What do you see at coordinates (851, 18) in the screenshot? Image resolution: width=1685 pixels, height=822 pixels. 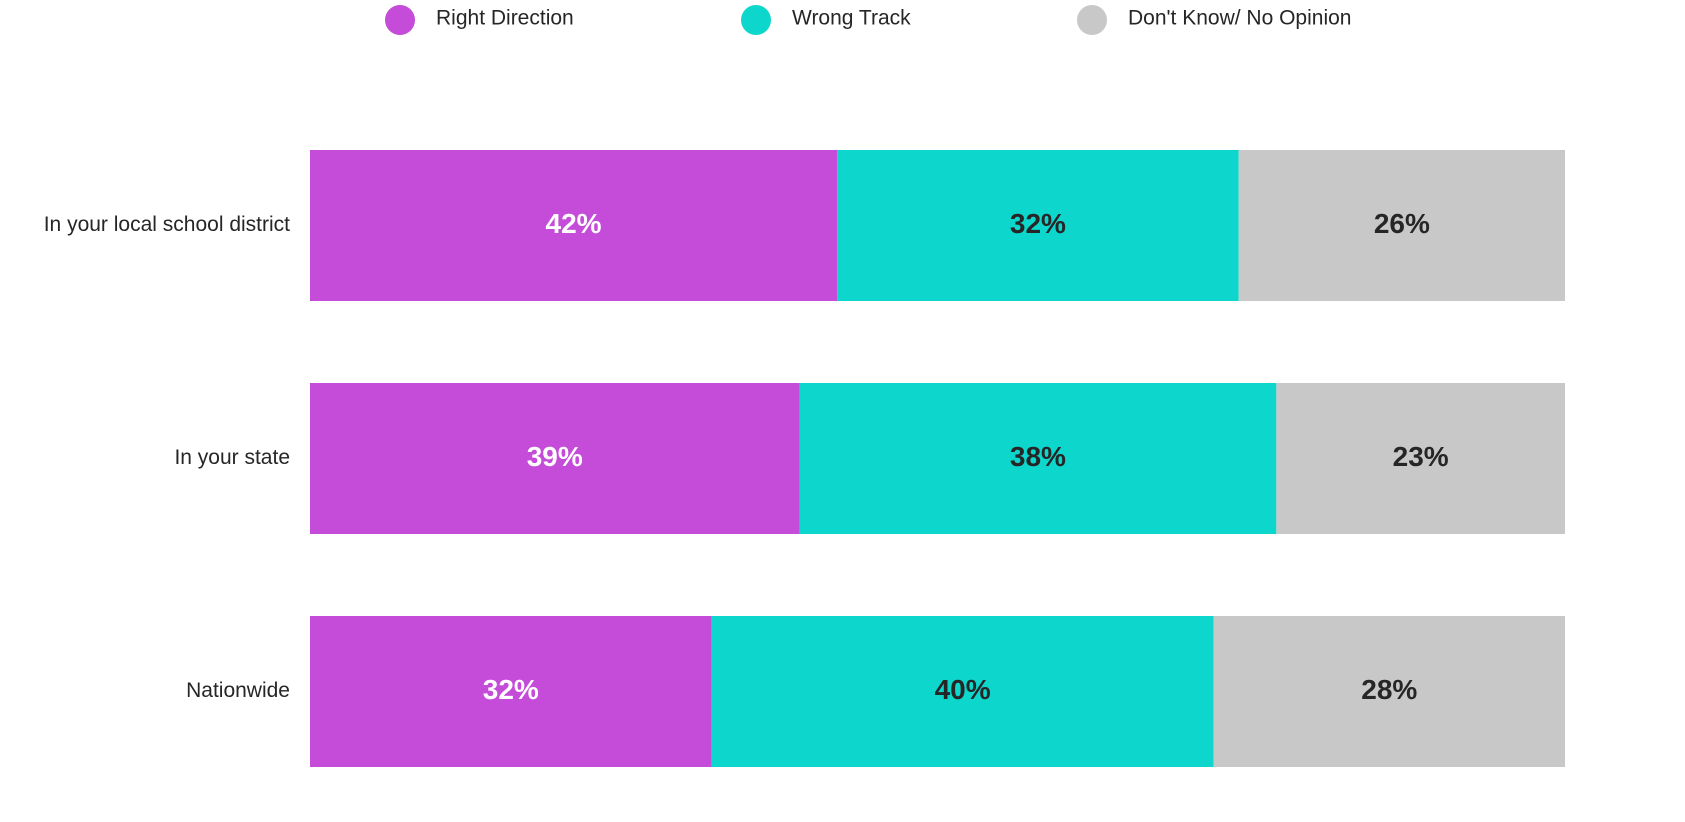 I see `legend-label: Wrong Track` at bounding box center [851, 18].